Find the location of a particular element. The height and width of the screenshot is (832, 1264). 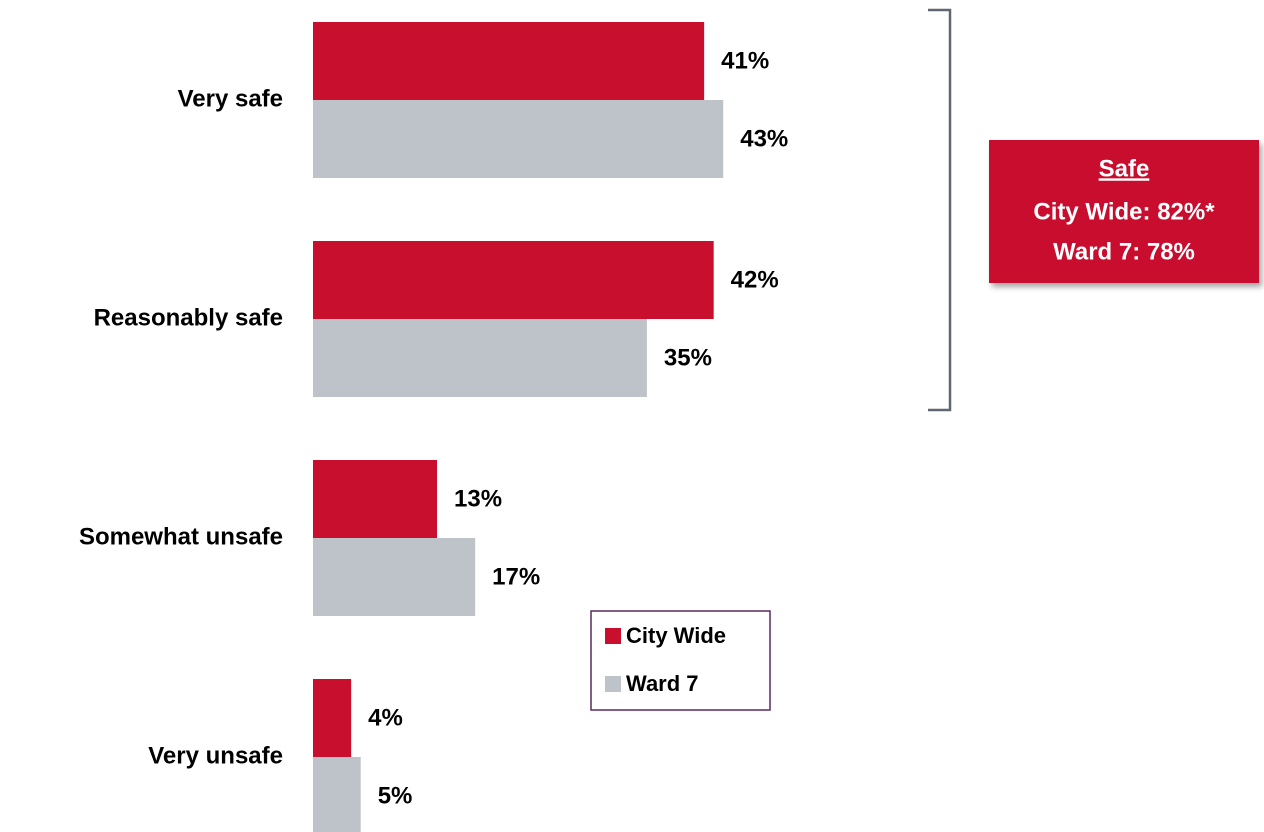

value-label: 4% is located at coordinates (385, 717).